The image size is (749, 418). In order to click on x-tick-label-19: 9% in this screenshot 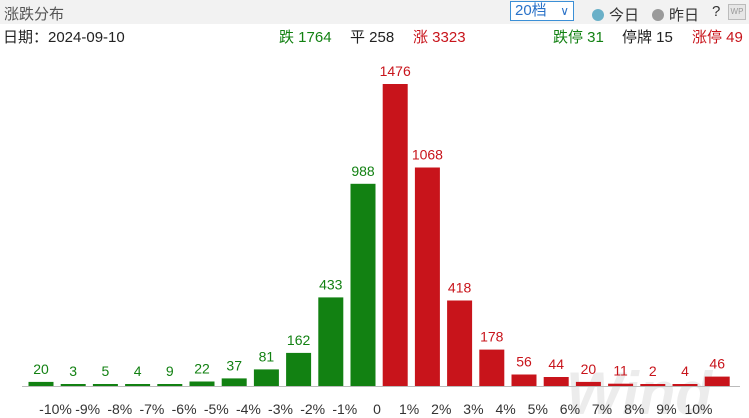, I will do `click(666, 409)`.